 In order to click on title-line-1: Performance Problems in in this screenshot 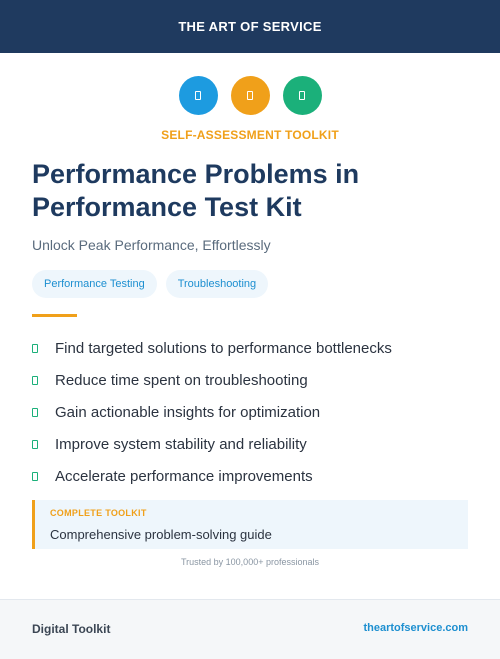, I will do `click(196, 174)`.